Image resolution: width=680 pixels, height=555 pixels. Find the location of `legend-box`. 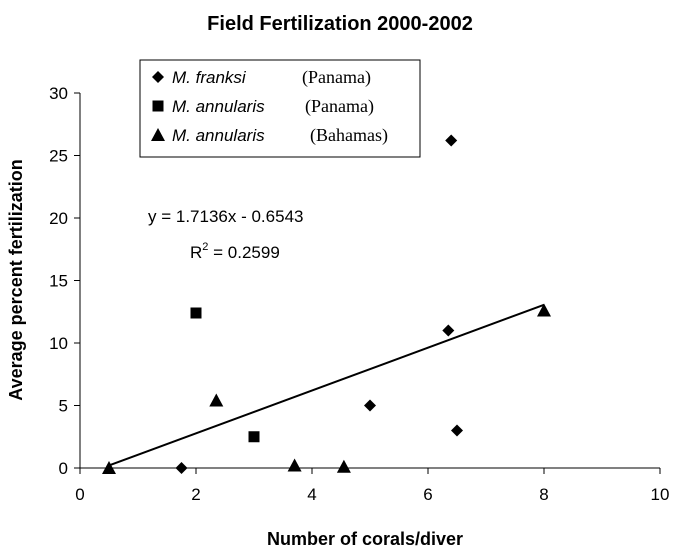

legend-box is located at coordinates (280, 108).